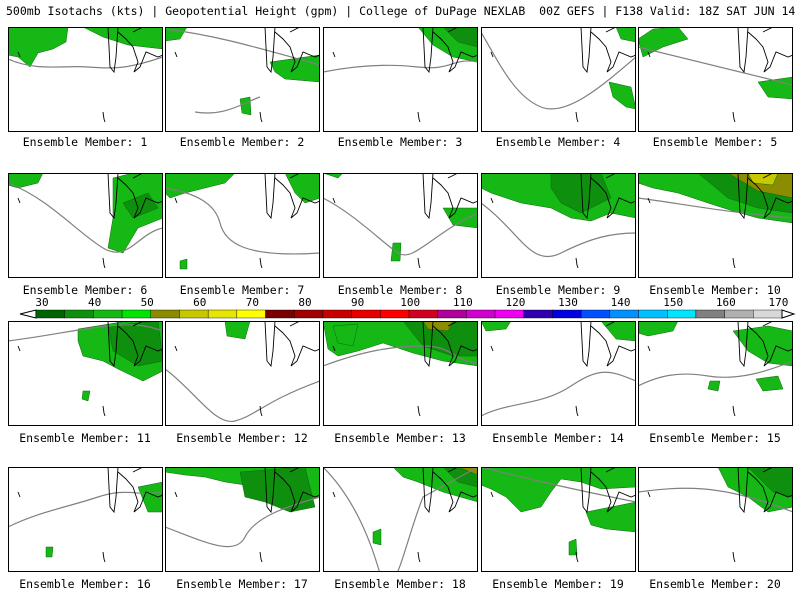 The height and width of the screenshot is (600, 800). I want to click on colorbar-tick-label: 80, so click(305, 302).